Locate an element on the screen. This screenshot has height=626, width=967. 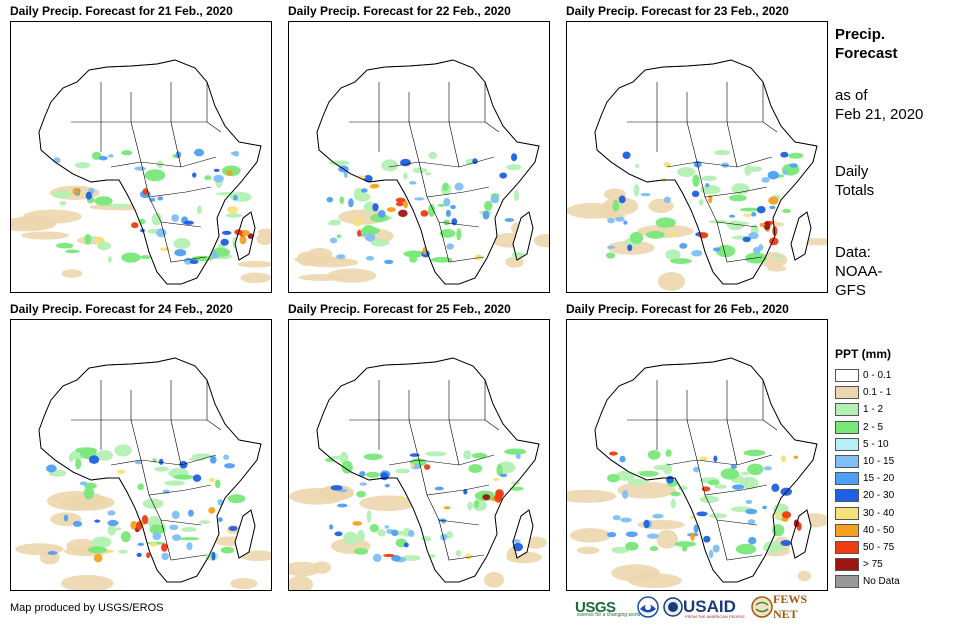
sidebar-title-line2: Forecast is located at coordinates (866, 53).